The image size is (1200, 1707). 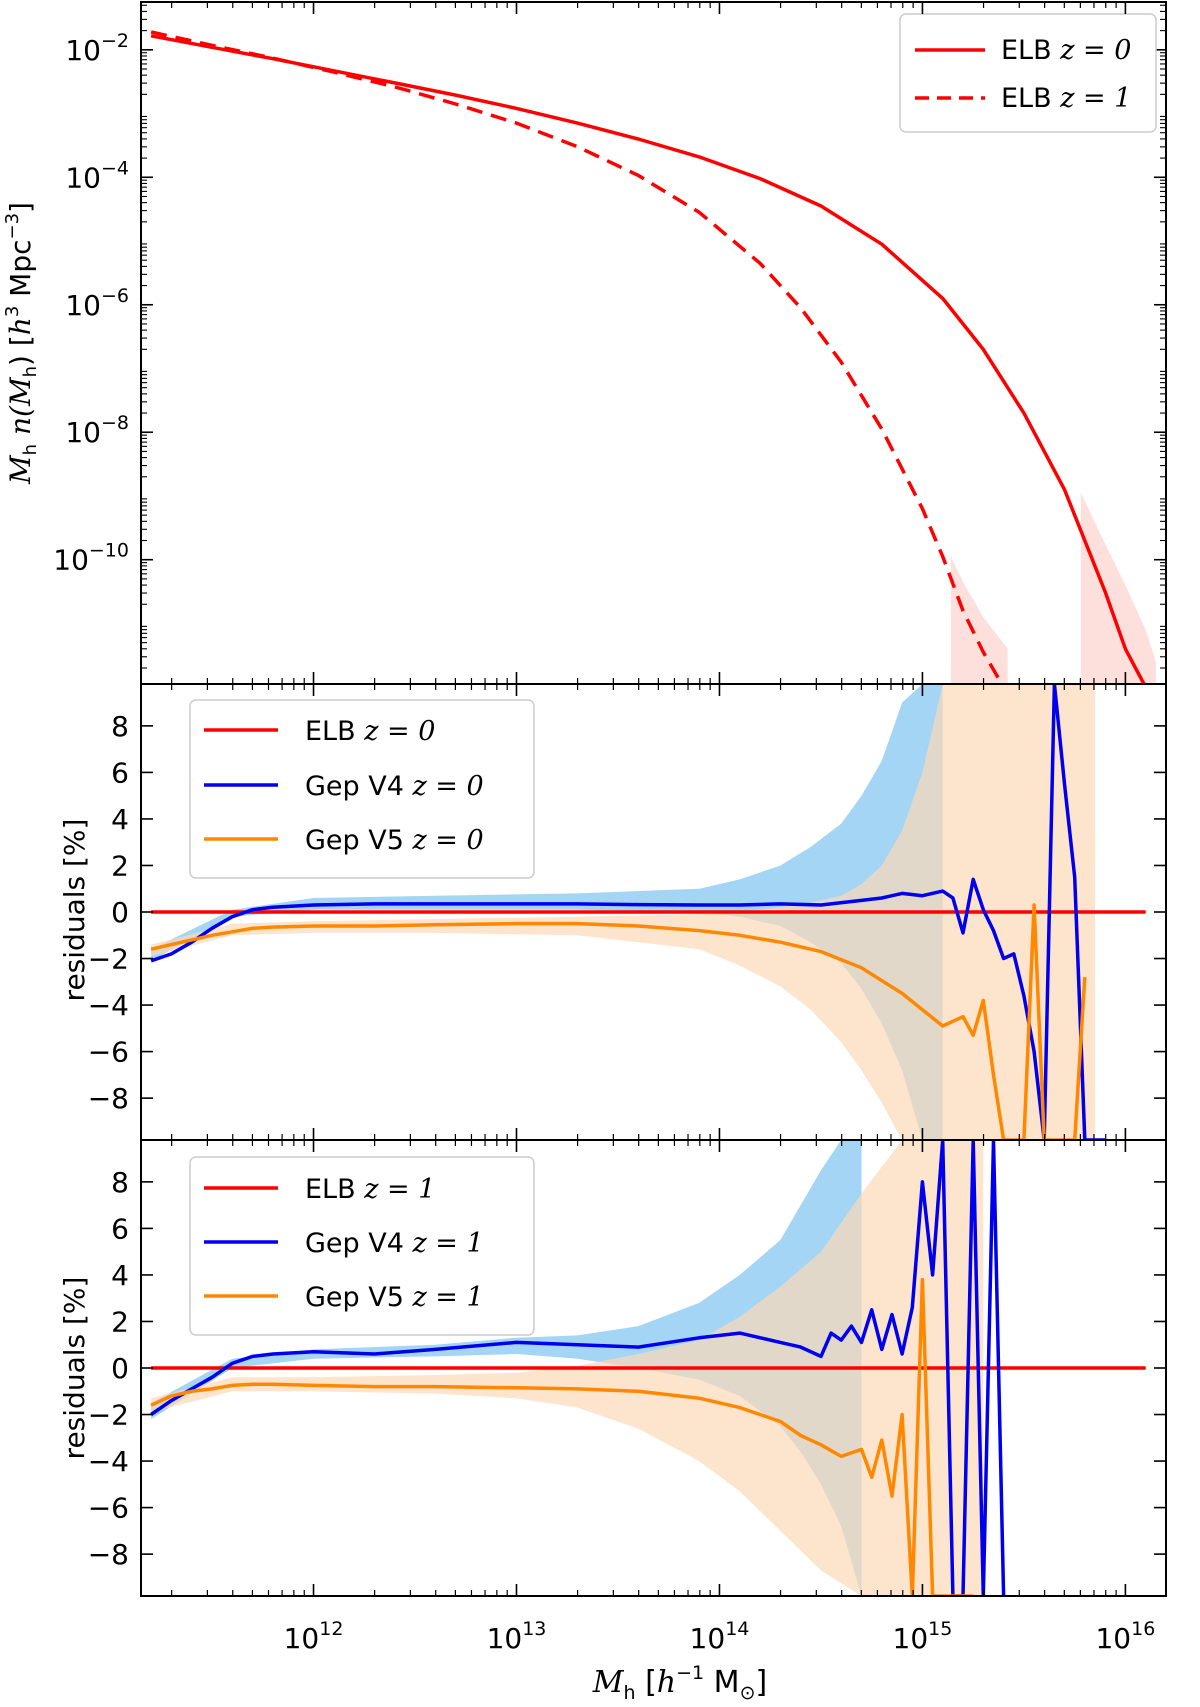 I want to click on y-tick-label: 10⁻¹⁰, so click(x=91, y=558).